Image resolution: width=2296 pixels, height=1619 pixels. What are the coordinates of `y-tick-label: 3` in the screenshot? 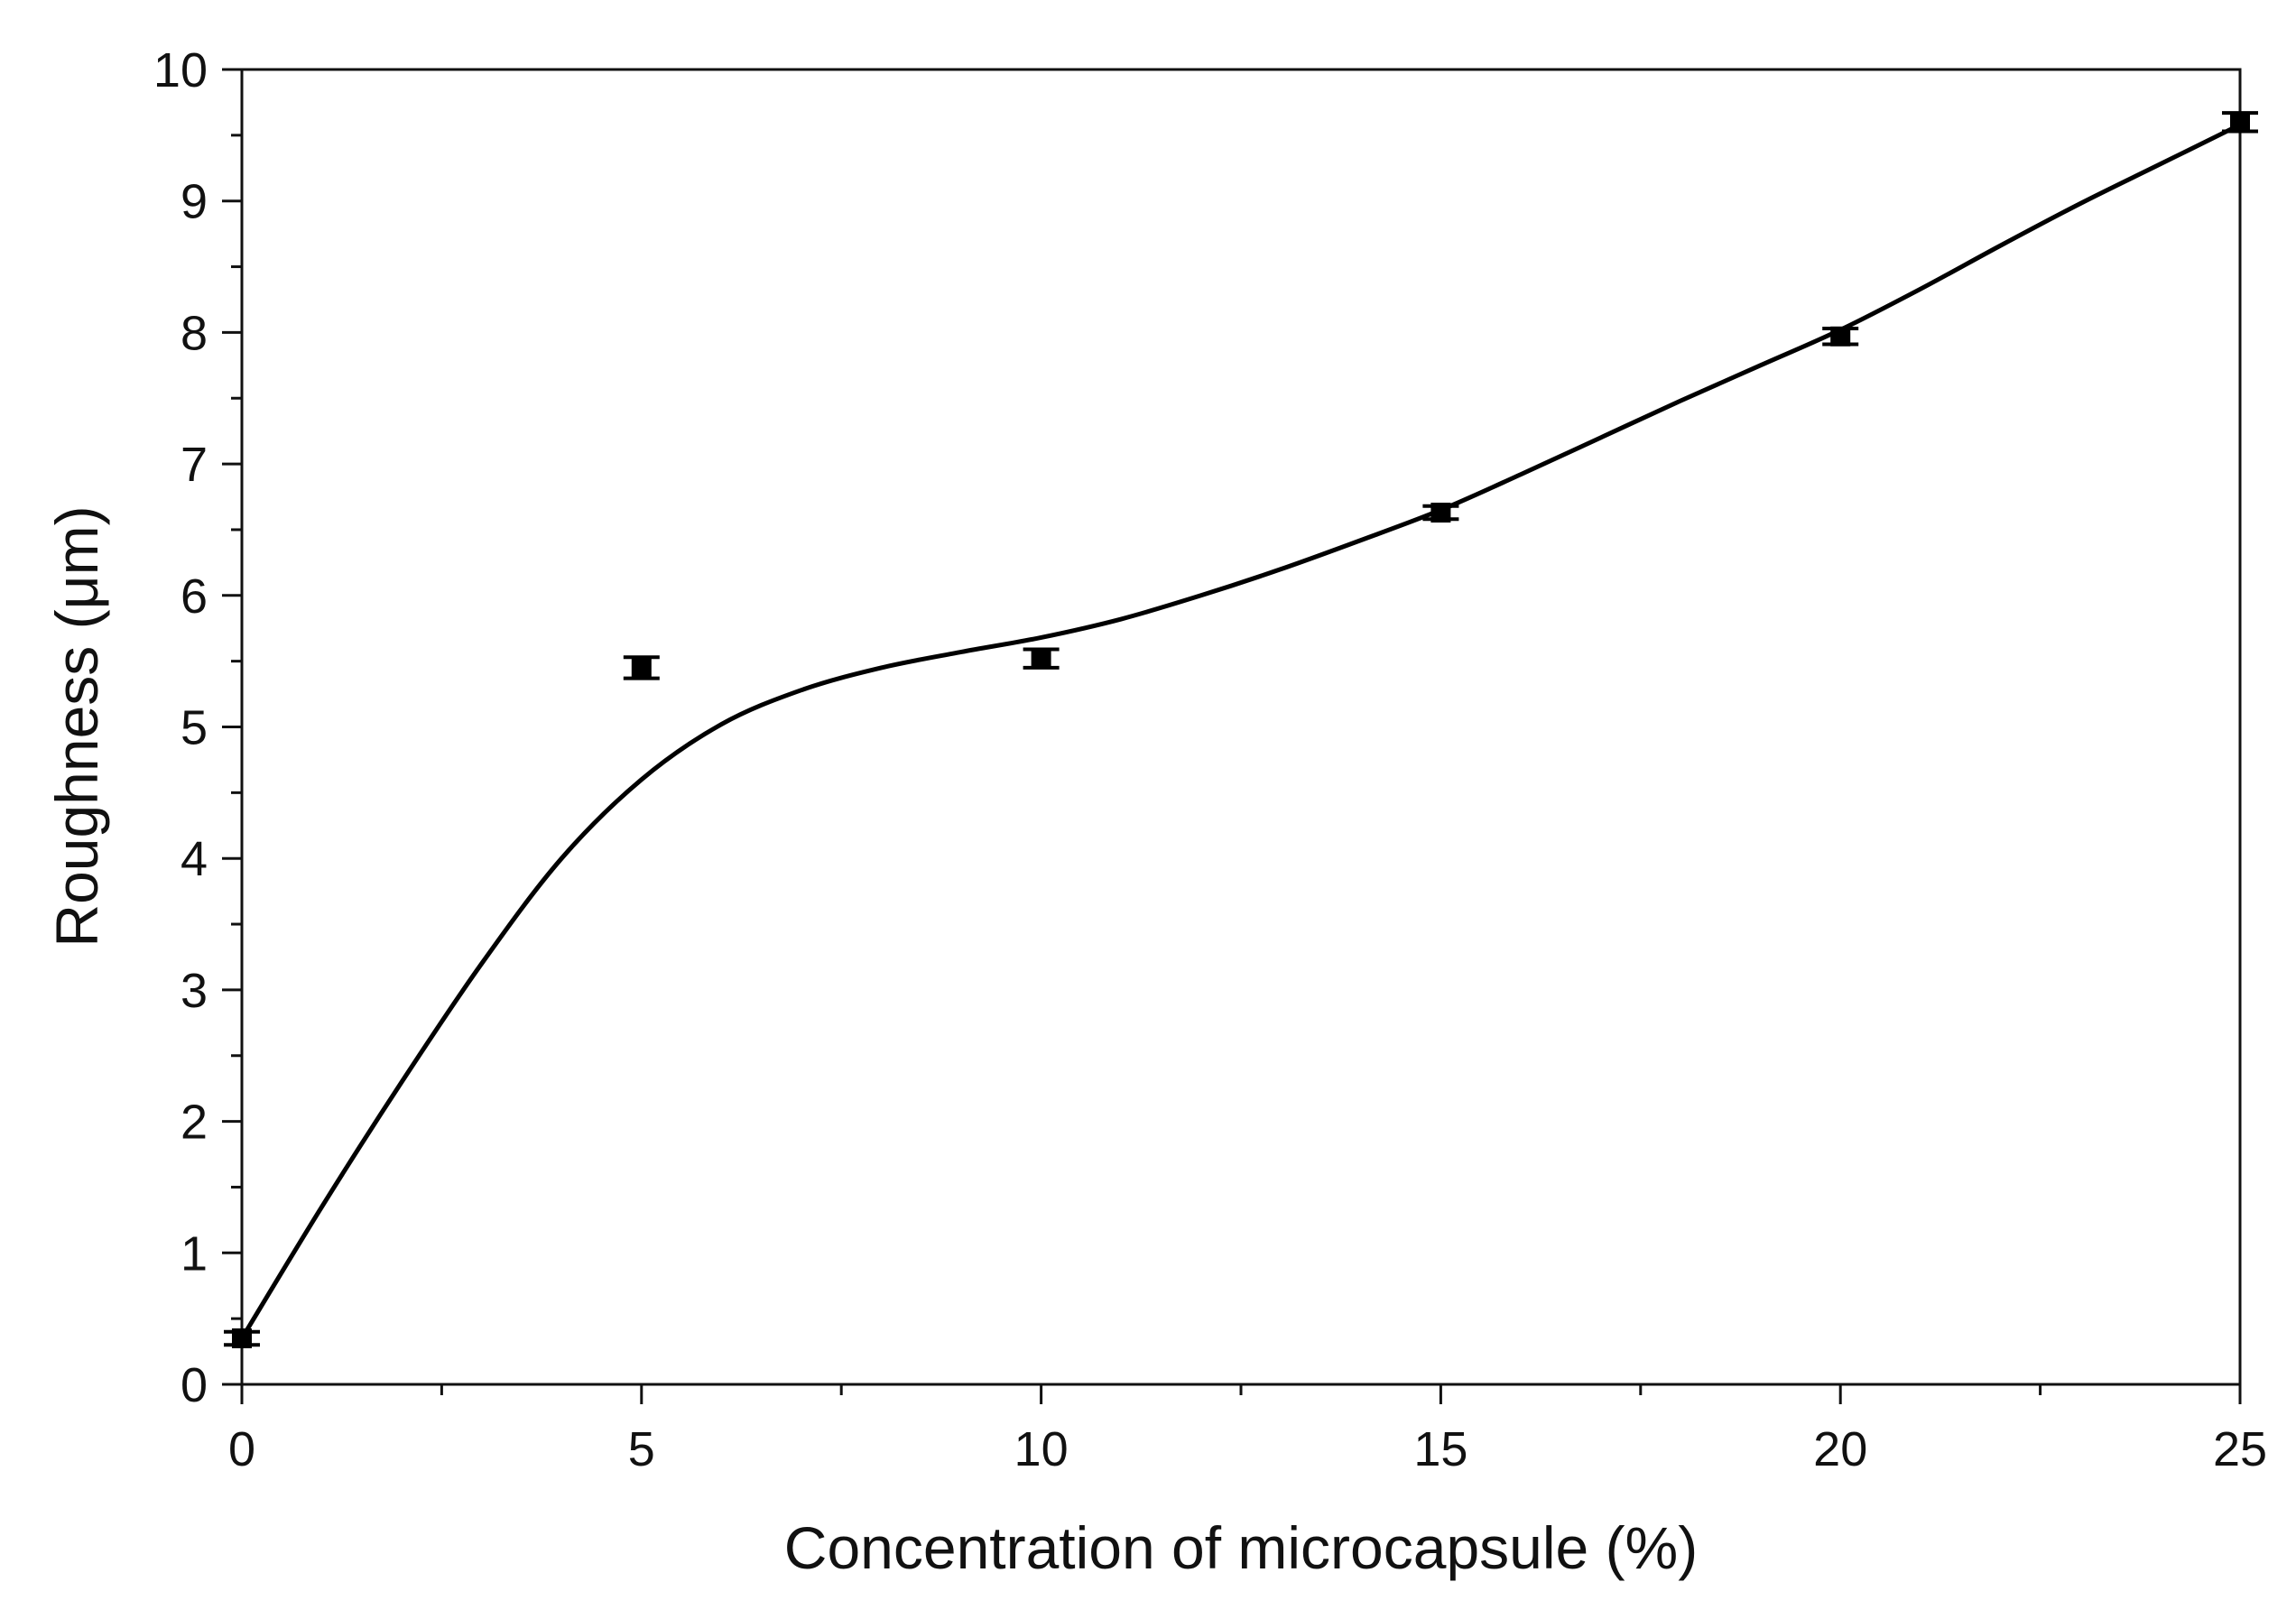 It's located at (194, 991).